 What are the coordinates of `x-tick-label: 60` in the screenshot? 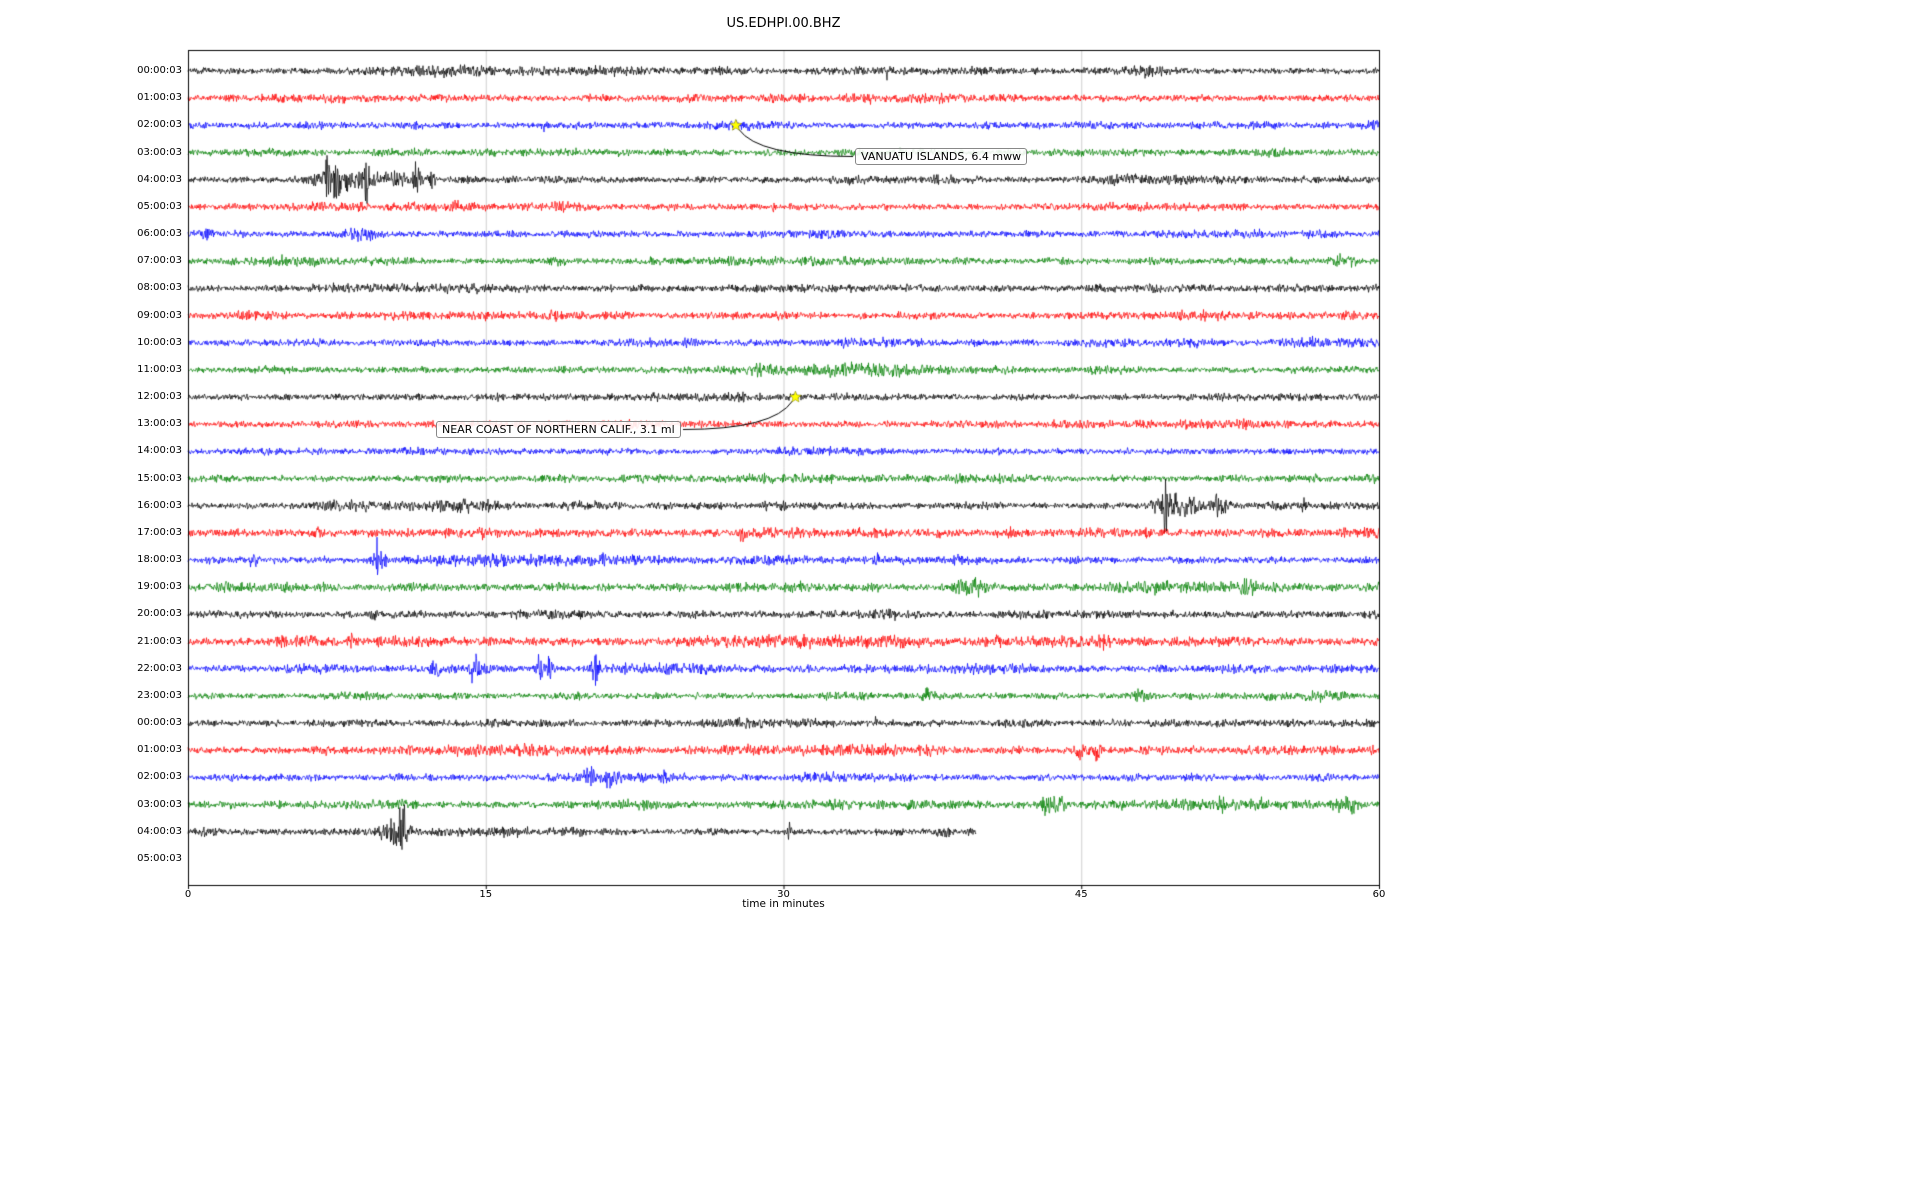 It's located at (1379, 894).